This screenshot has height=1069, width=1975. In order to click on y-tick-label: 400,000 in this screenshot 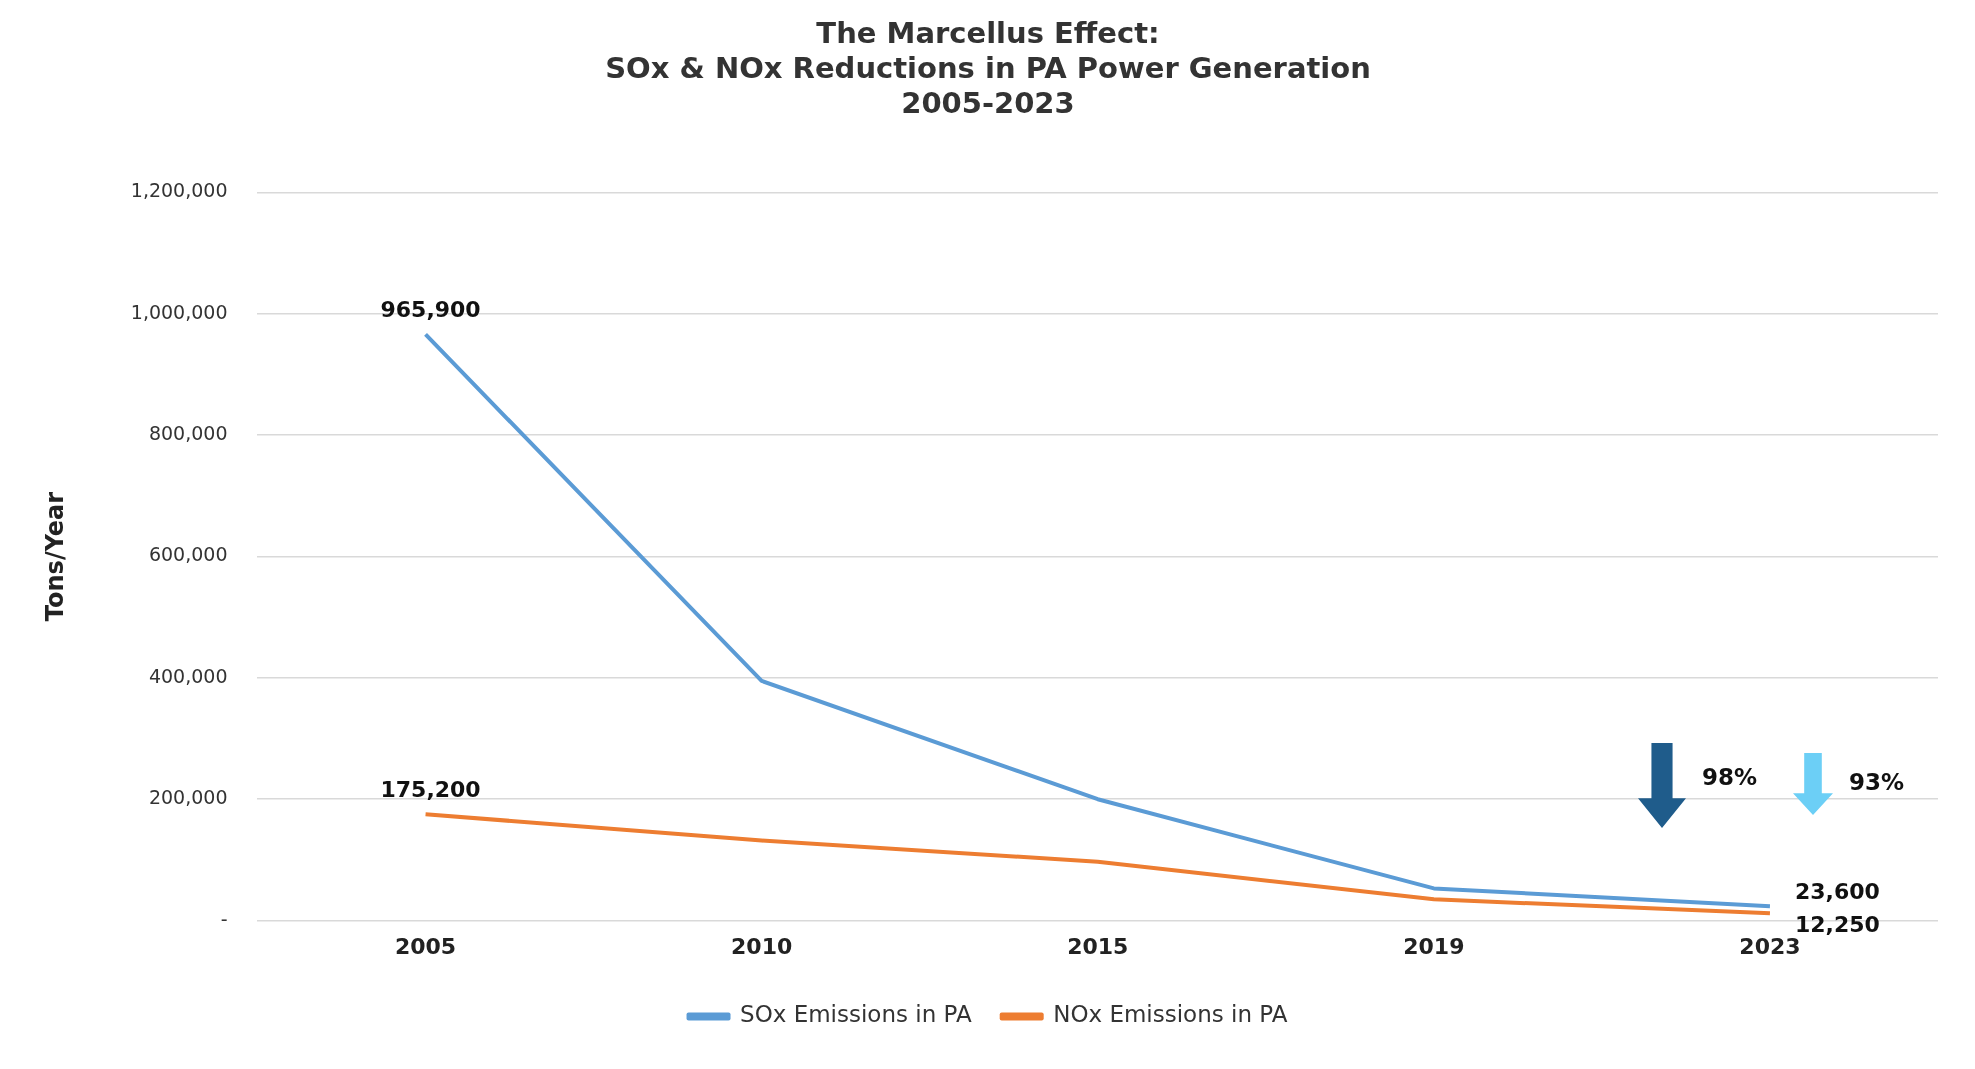, I will do `click(188, 675)`.